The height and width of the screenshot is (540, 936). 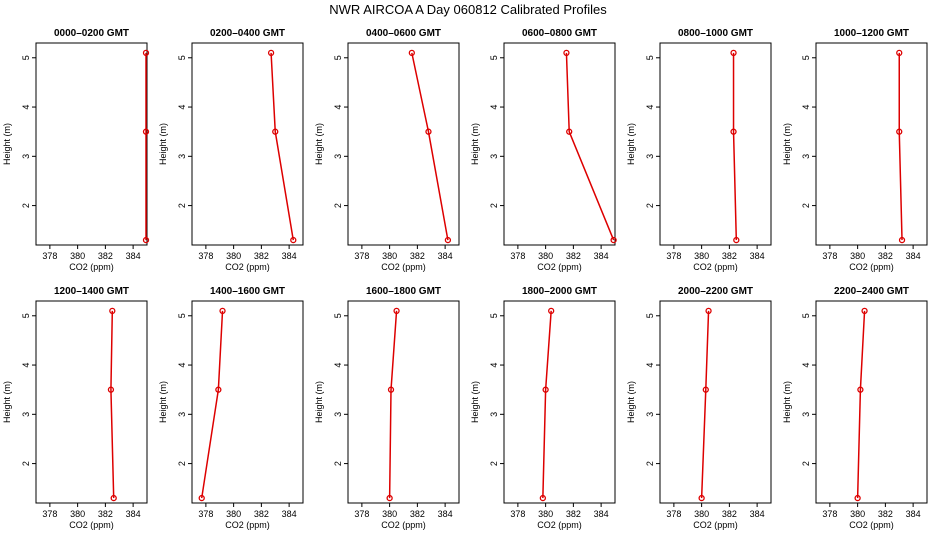 What do you see at coordinates (715, 33) in the screenshot?
I see `panel-title: 0800–1000 GMT` at bounding box center [715, 33].